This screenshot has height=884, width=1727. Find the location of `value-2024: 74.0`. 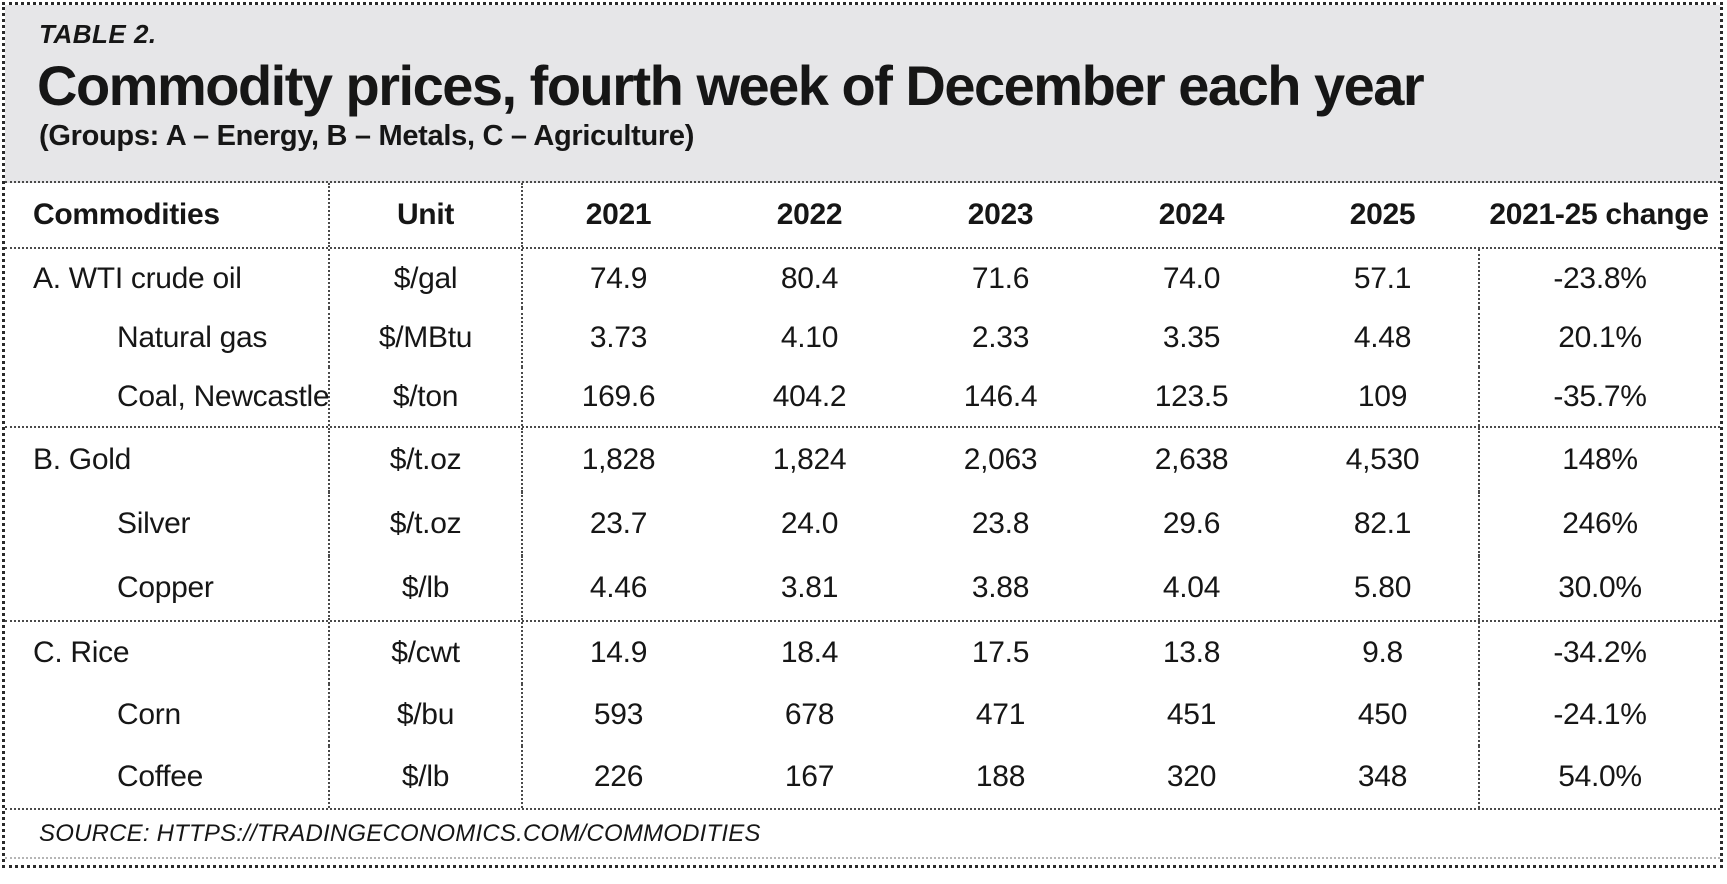

value-2024: 74.0 is located at coordinates (1191, 278).